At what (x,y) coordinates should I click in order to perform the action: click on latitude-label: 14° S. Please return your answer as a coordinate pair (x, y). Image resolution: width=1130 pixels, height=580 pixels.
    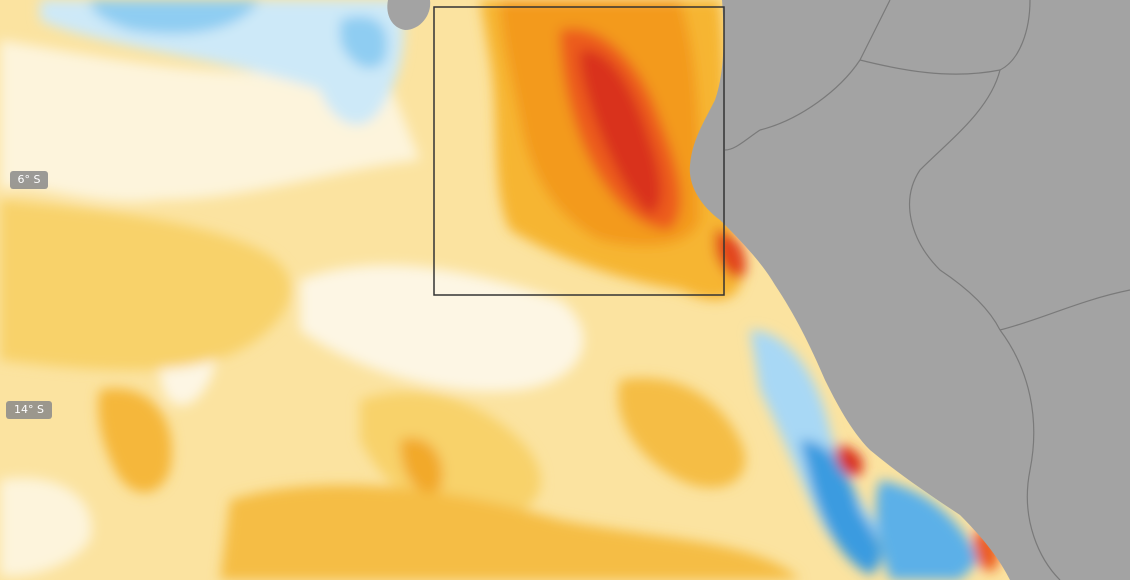
    Looking at the image, I should click on (29, 409).